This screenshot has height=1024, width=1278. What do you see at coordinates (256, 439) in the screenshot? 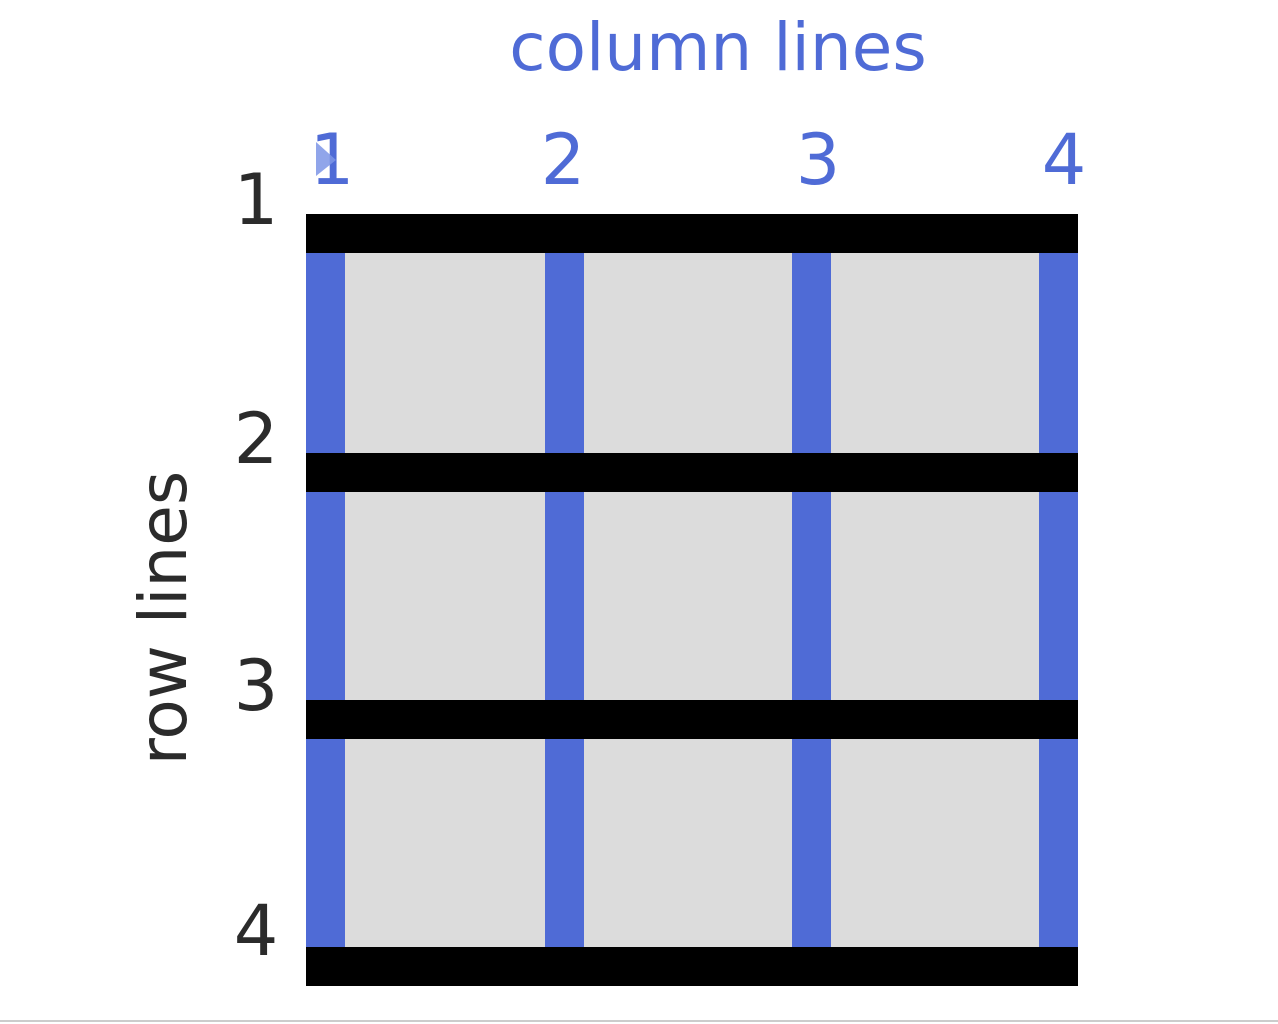
I see `row-number-2: 2` at bounding box center [256, 439].